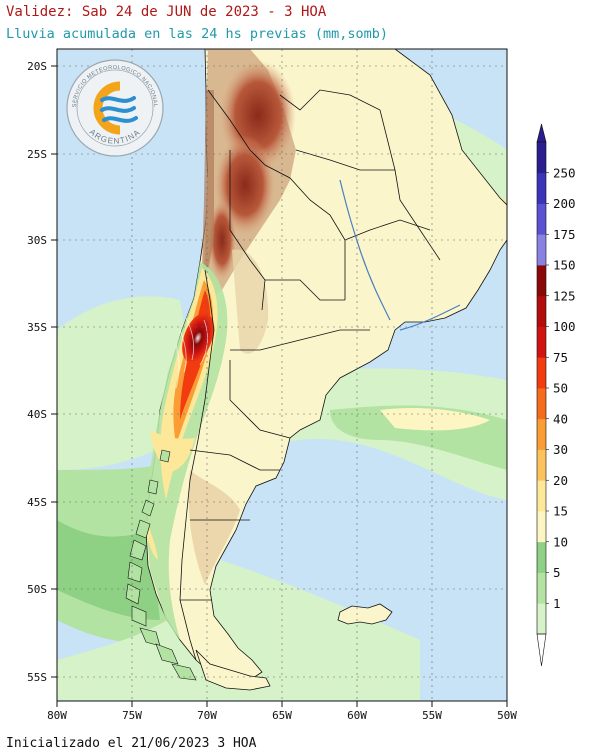  What do you see at coordinates (233, 670) in the screenshot?
I see `tierra-del-fuego` at bounding box center [233, 670].